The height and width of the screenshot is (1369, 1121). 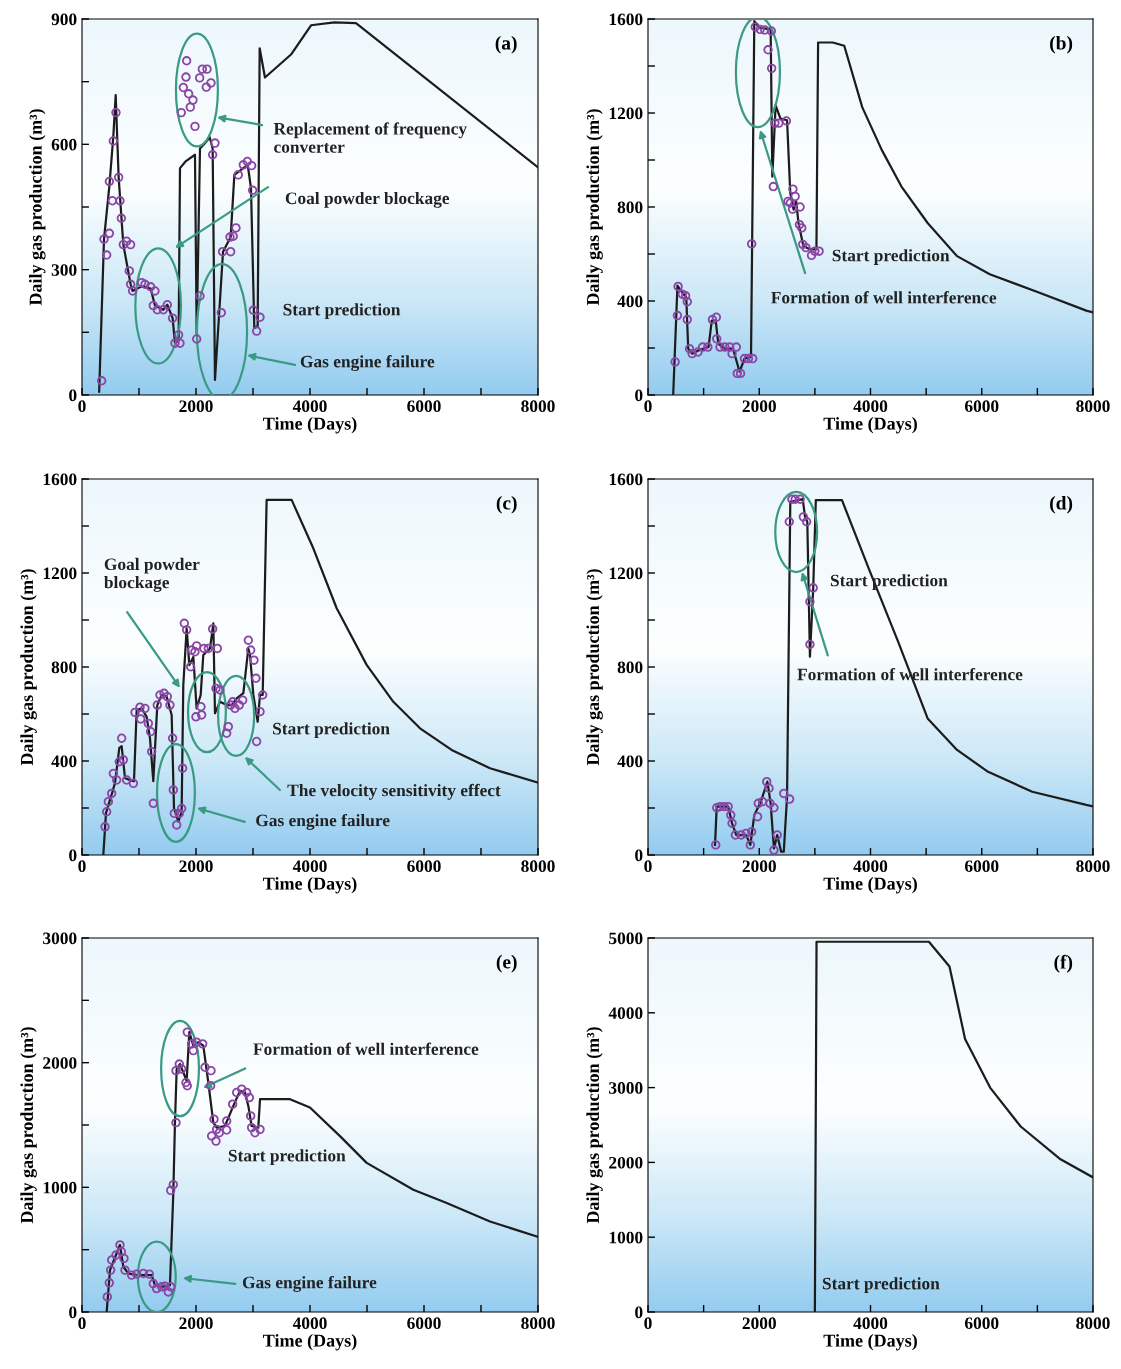 What do you see at coordinates (506, 963) in the screenshot?
I see `text: (e)` at bounding box center [506, 963].